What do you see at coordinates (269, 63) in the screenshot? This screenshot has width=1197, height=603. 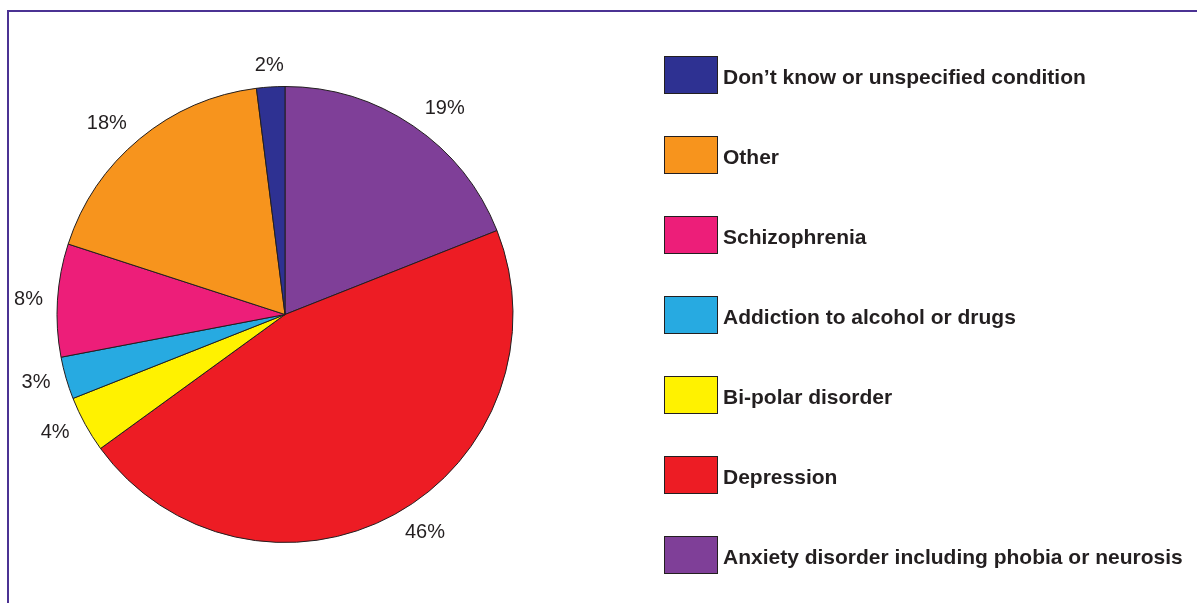 I see `data-label: 2%` at bounding box center [269, 63].